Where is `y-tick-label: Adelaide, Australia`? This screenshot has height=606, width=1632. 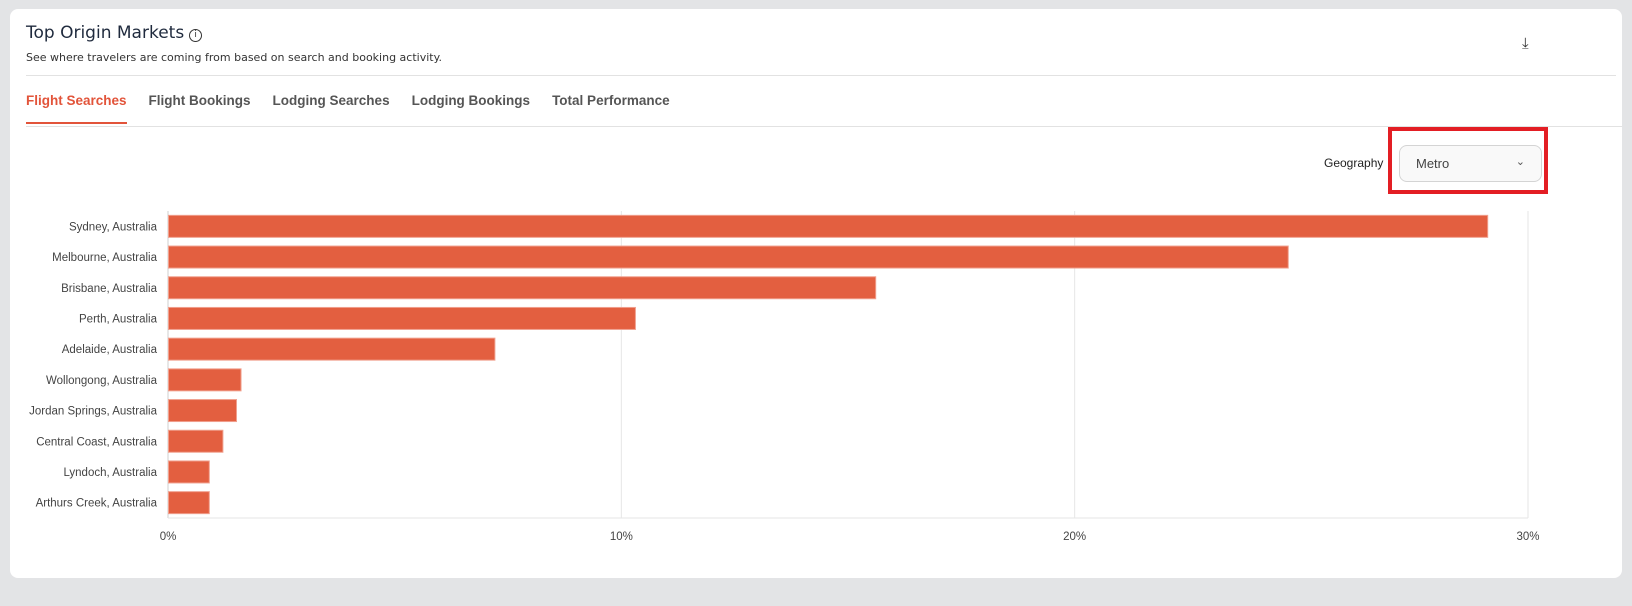
y-tick-label: Adelaide, Australia is located at coordinates (110, 350).